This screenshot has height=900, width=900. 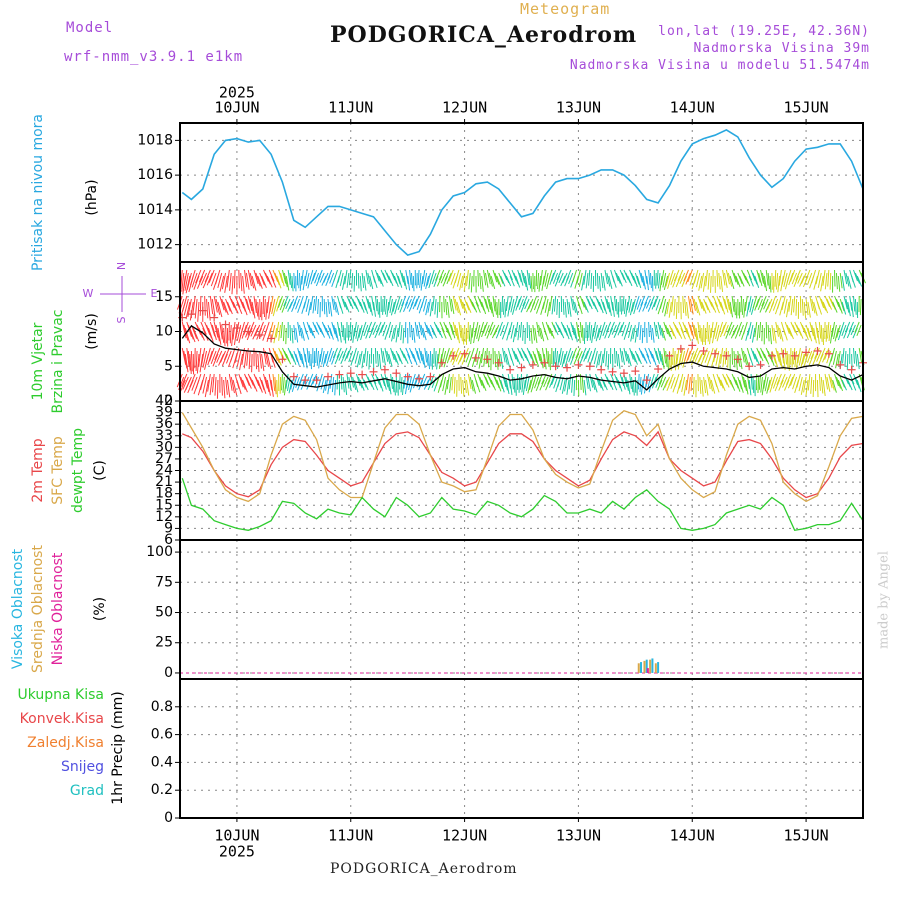 What do you see at coordinates (18, 608) in the screenshot?
I see `high-cloud-axis-label: Visoka Oblacnost` at bounding box center [18, 608].